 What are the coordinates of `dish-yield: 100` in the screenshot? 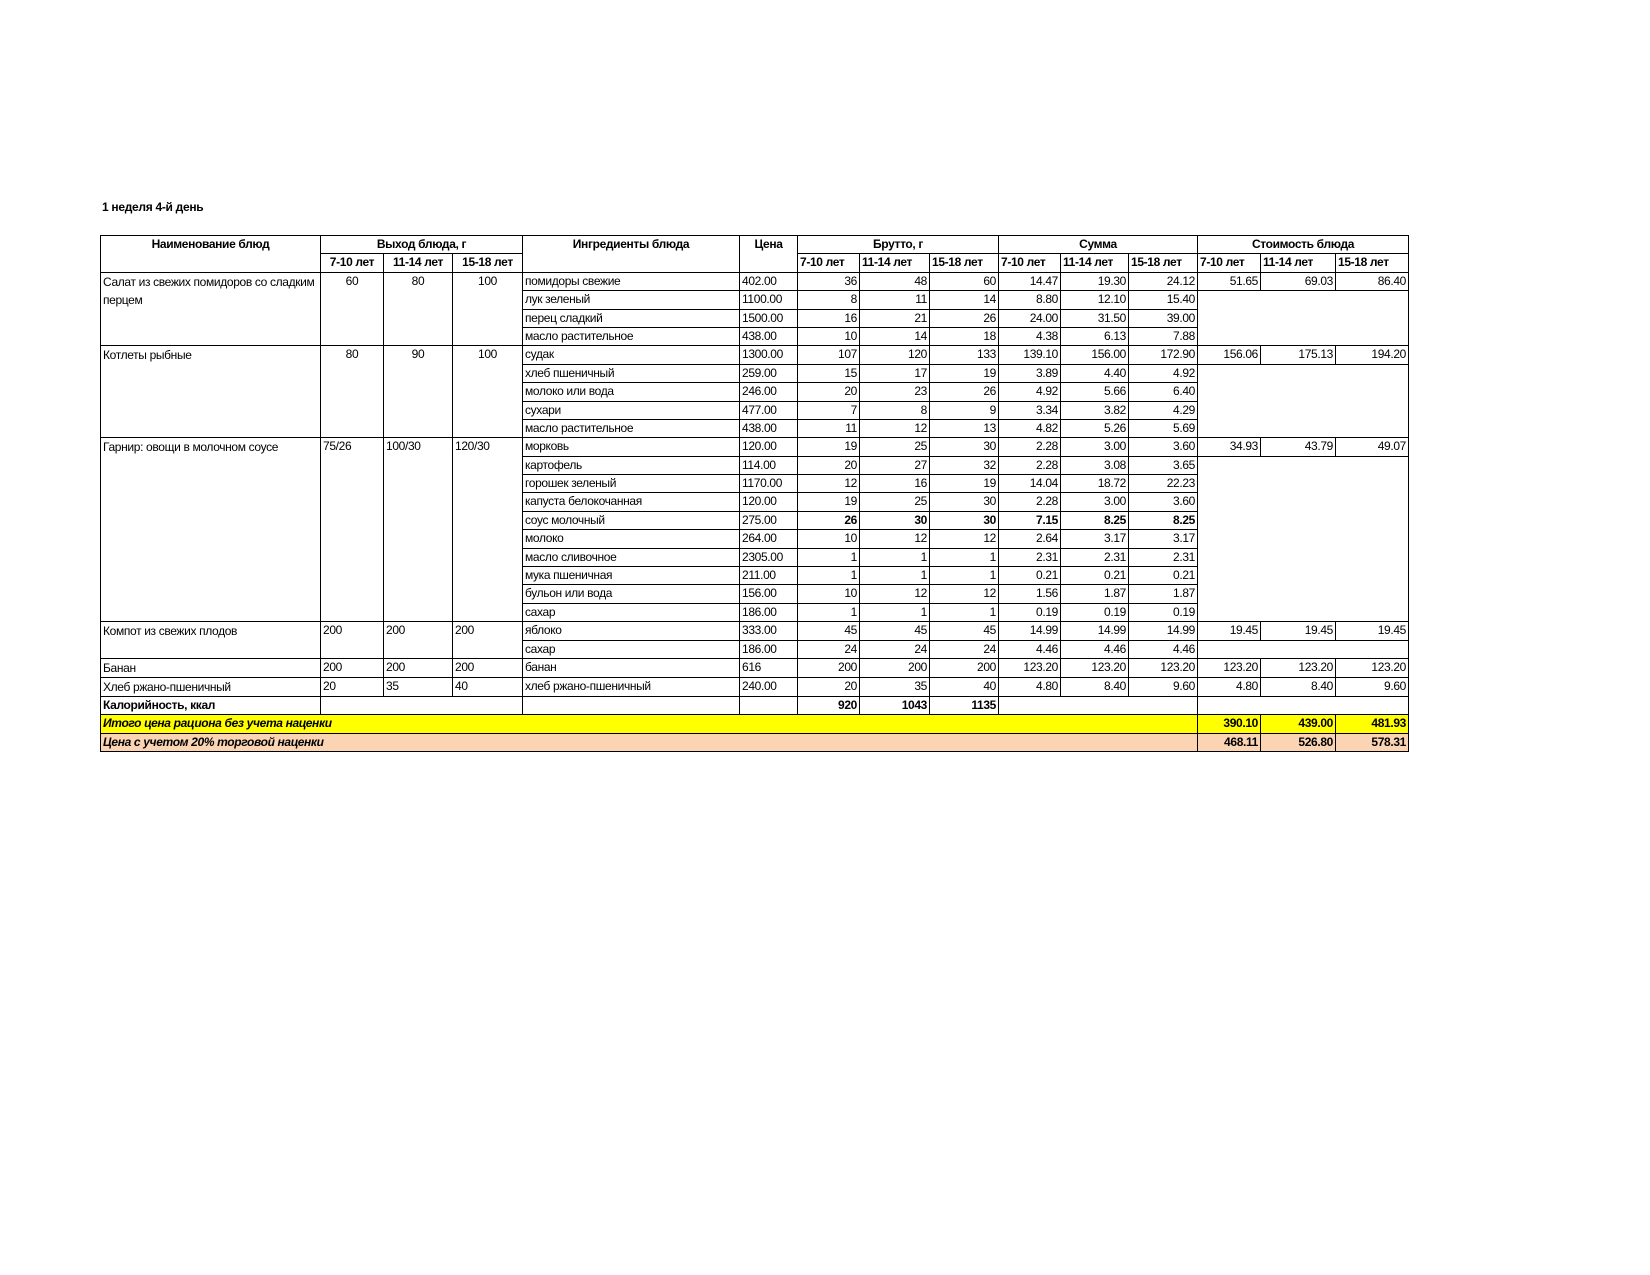 It's located at (487, 309).